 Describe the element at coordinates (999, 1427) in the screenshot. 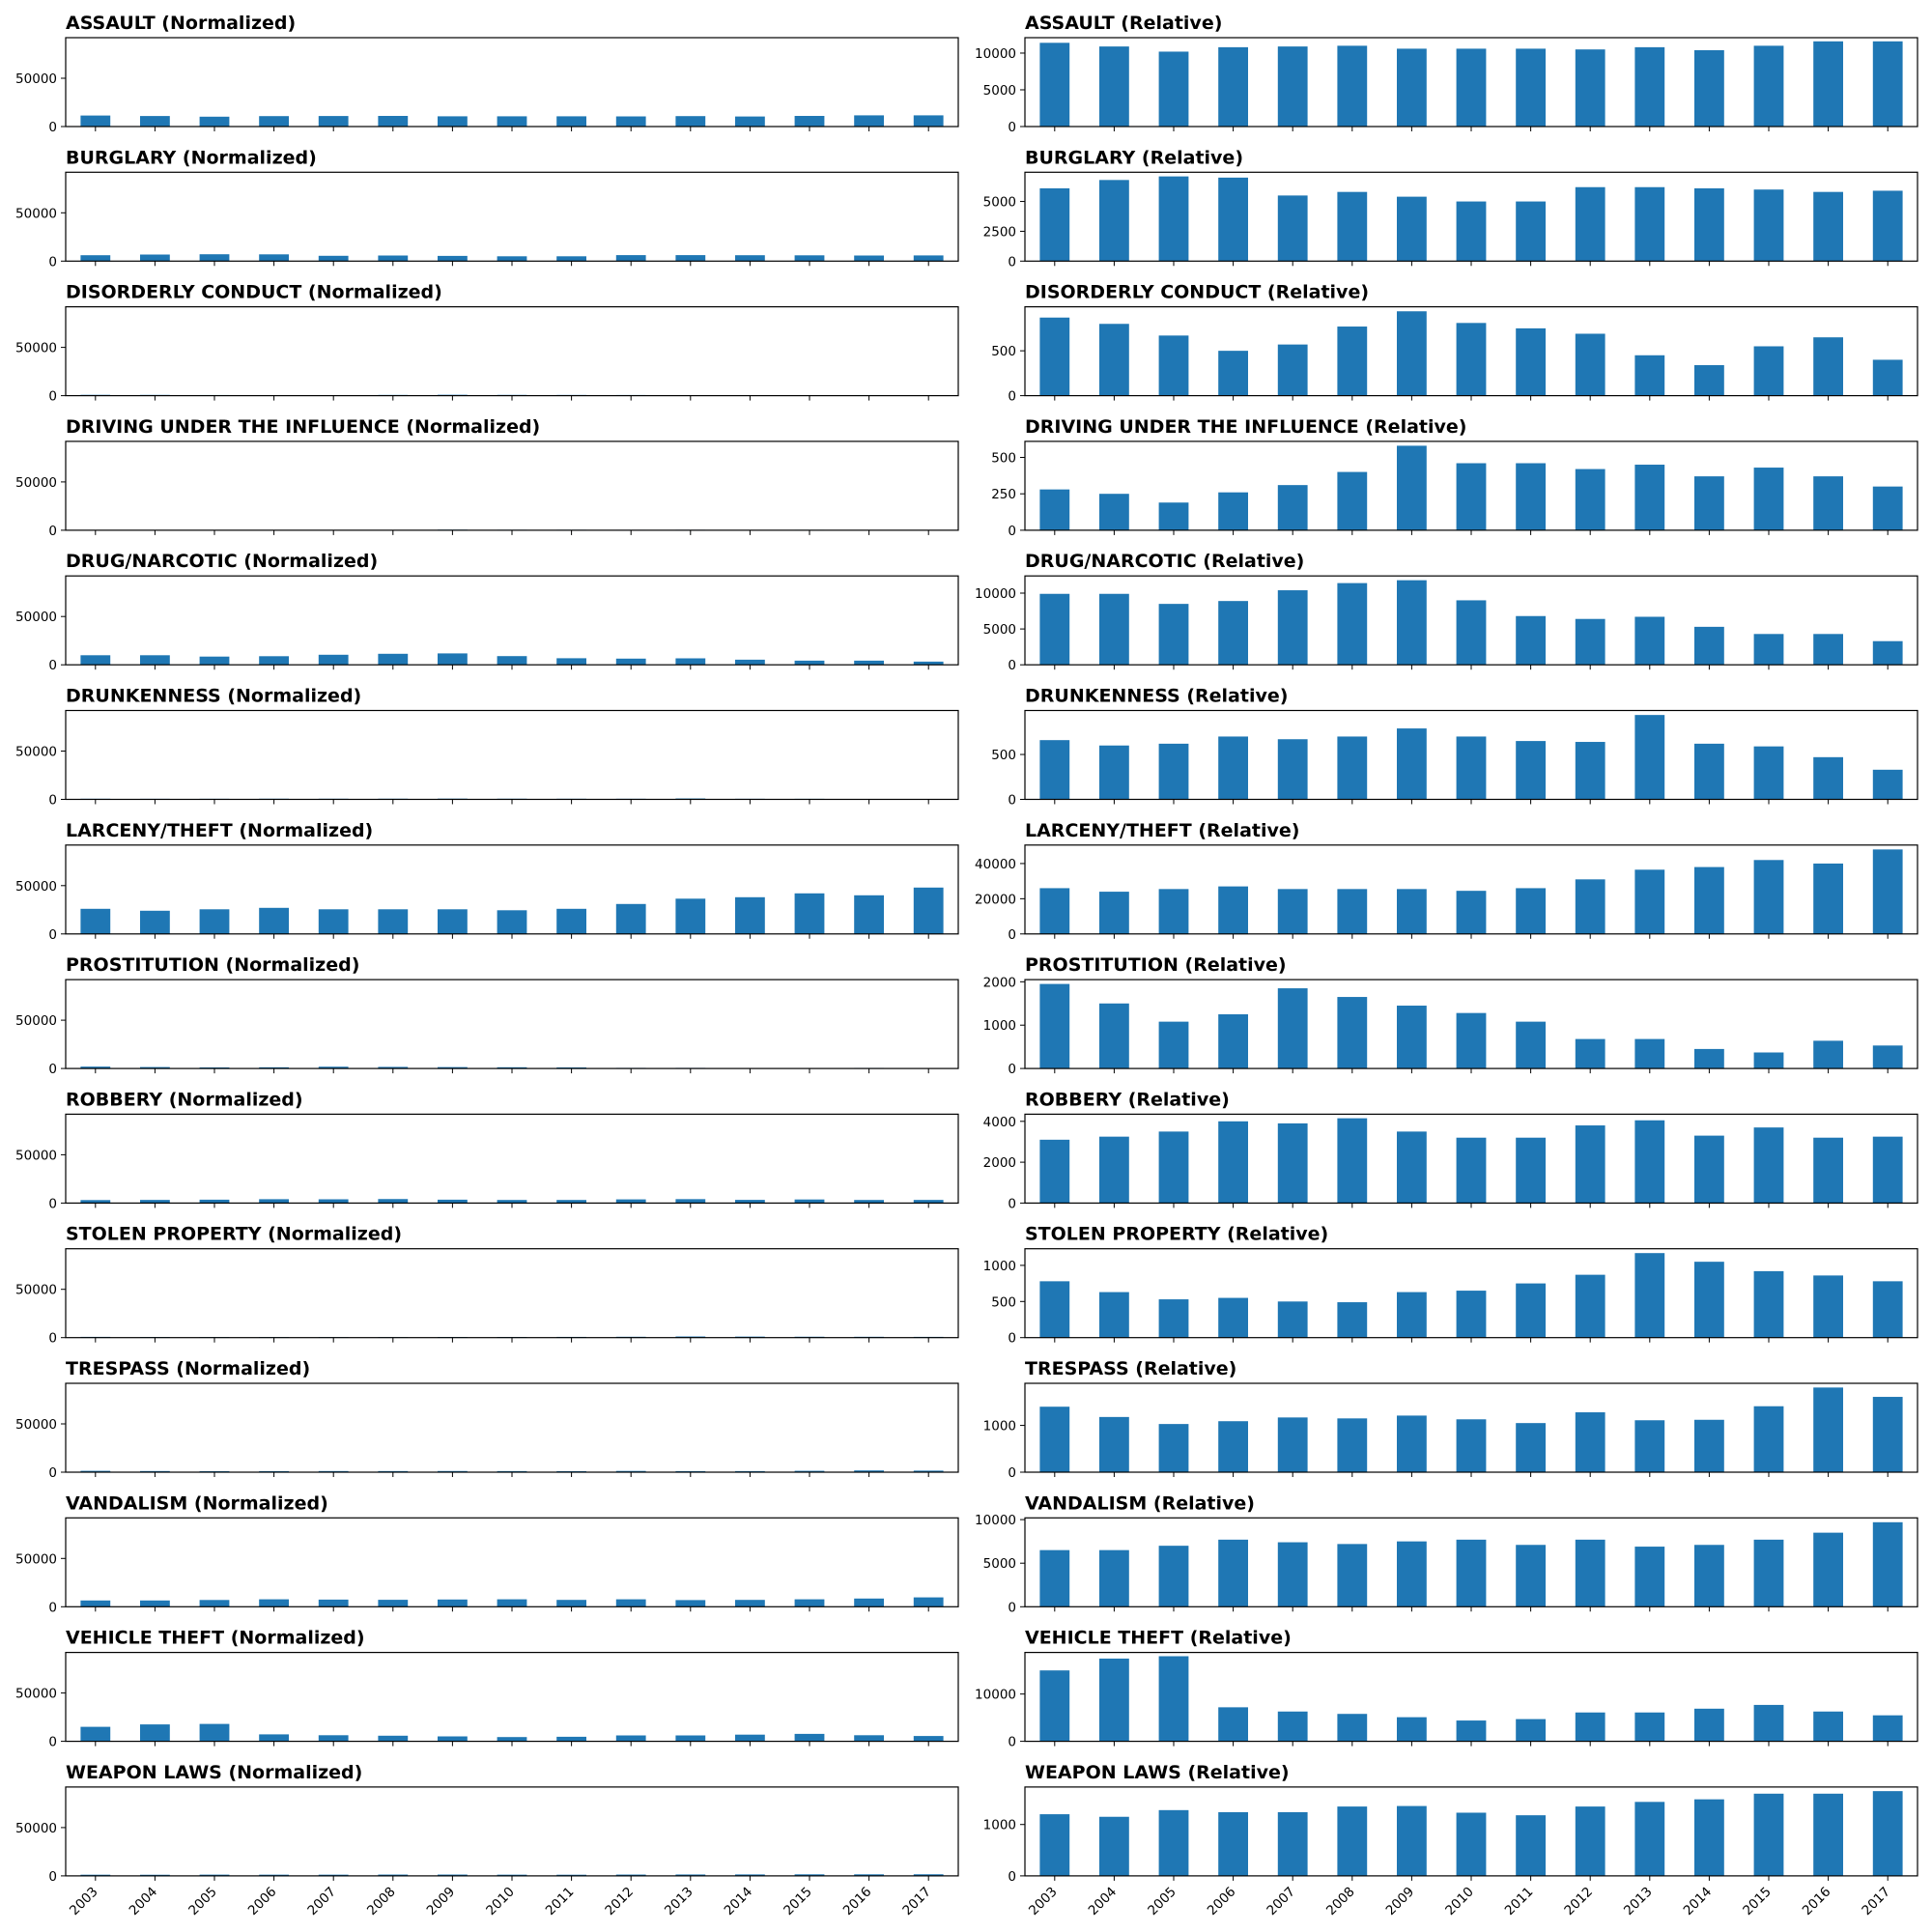

I see `y-tick-label: 1000` at that location.